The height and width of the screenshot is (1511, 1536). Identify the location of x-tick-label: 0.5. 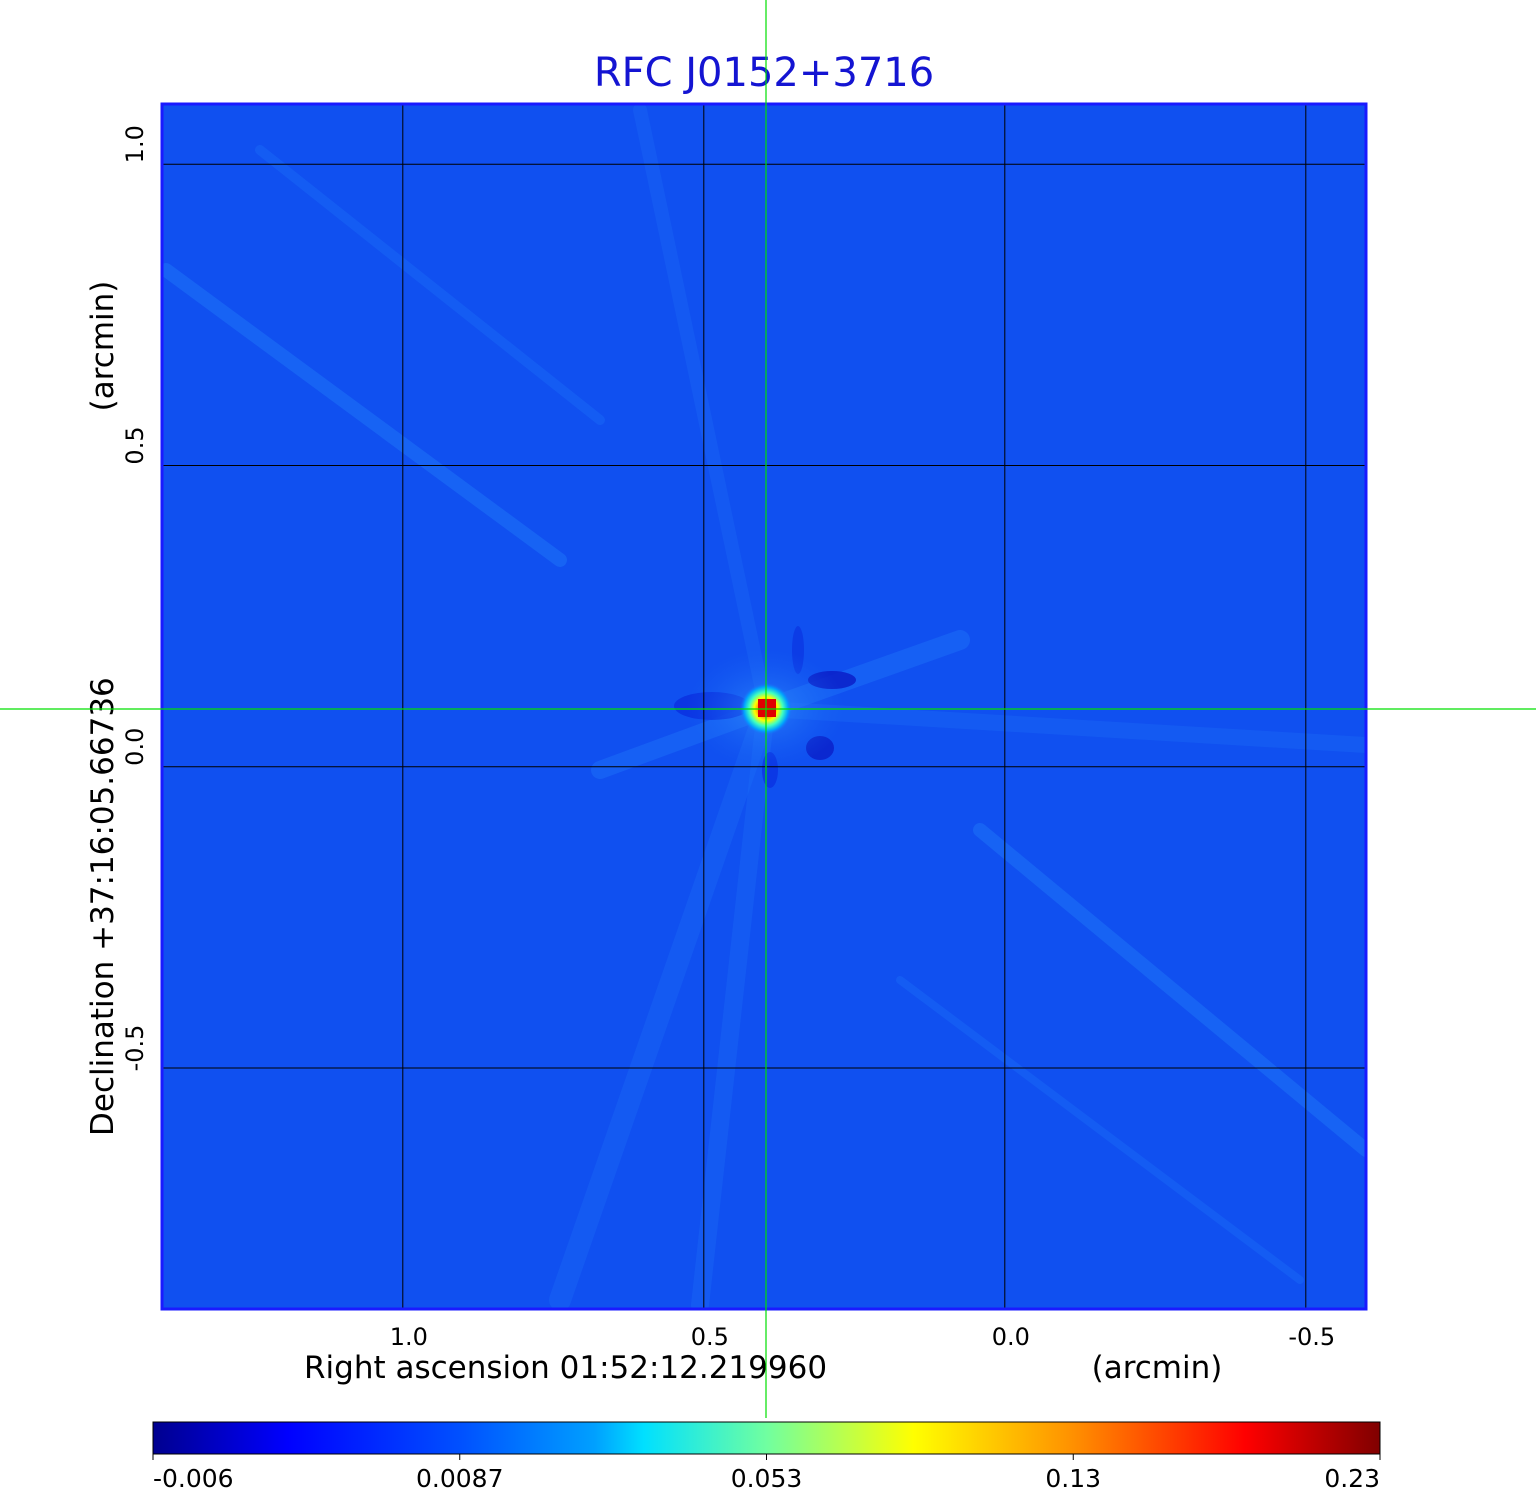
(710, 1337).